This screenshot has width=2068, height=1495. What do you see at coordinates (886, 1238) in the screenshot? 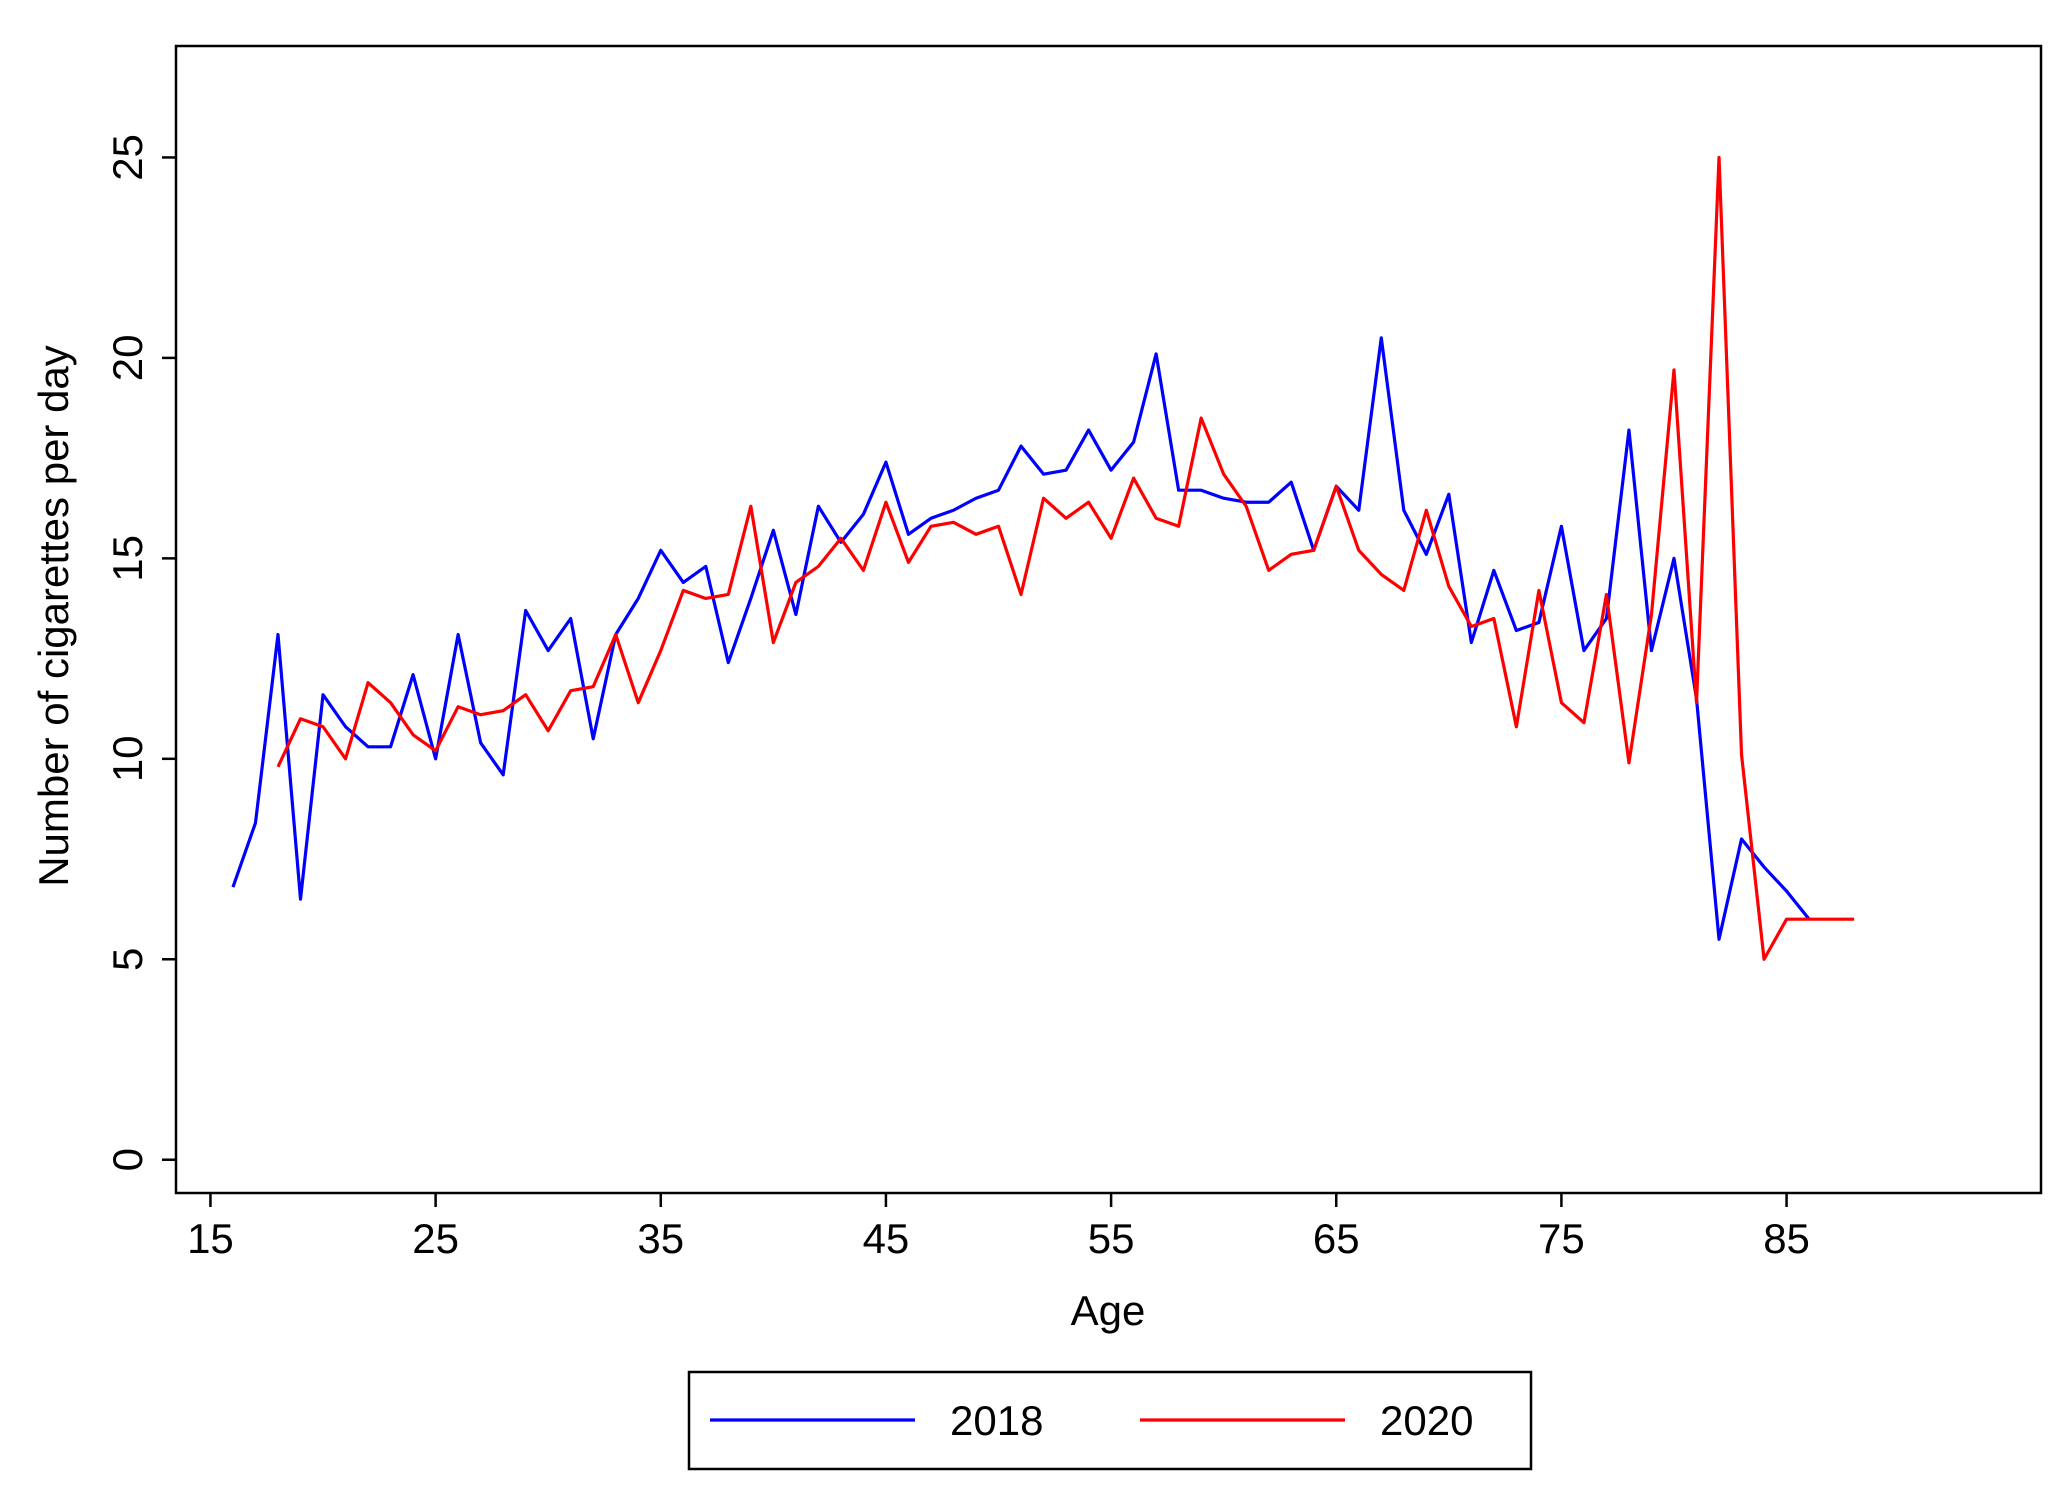
I see `x-tick-label: 45` at bounding box center [886, 1238].